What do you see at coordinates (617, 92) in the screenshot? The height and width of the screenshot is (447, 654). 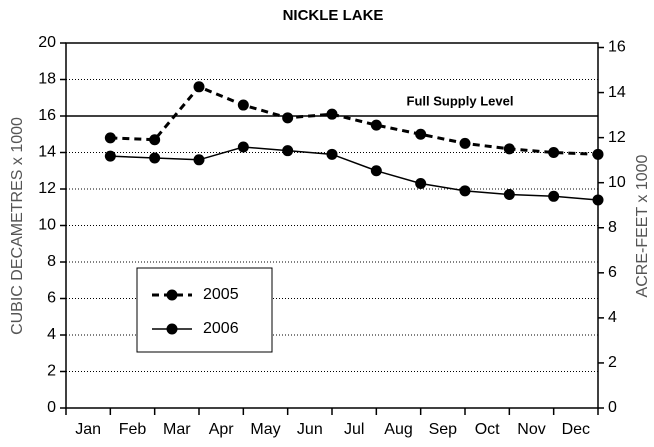 I see `y2-tick-label: 14` at bounding box center [617, 92].